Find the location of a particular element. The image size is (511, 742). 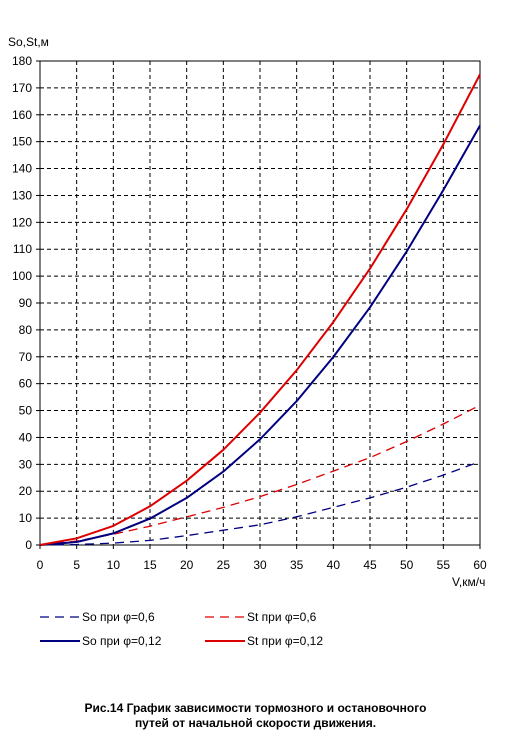

y-tick-label: 50 is located at coordinates (26, 411).